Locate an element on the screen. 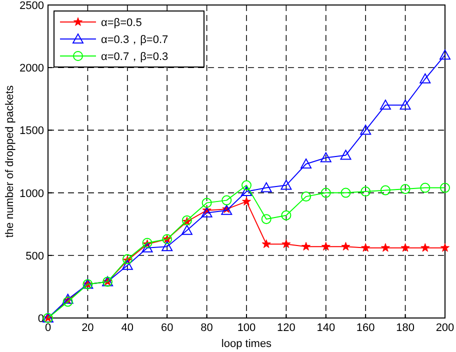  x-tick-label: 0 is located at coordinates (48, 328).